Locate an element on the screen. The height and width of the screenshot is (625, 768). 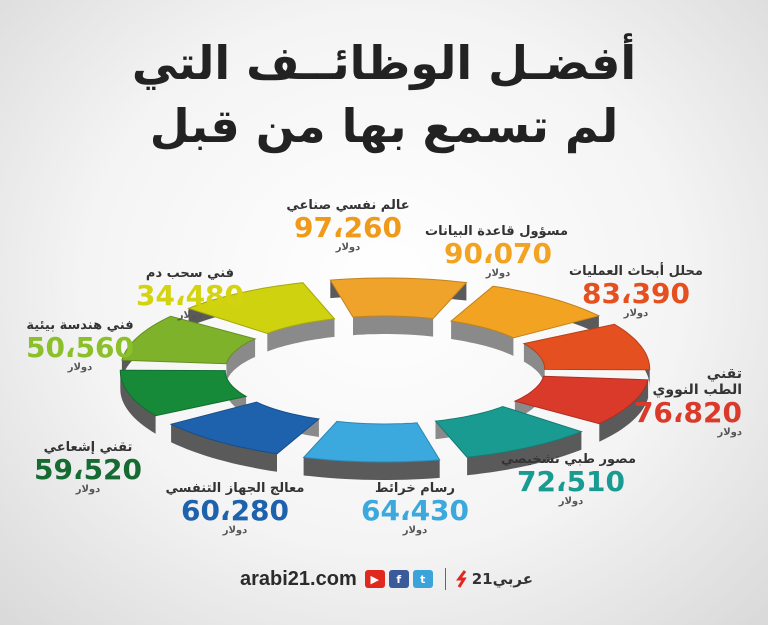
series-value: 83،390 is located at coordinates (636, 293).